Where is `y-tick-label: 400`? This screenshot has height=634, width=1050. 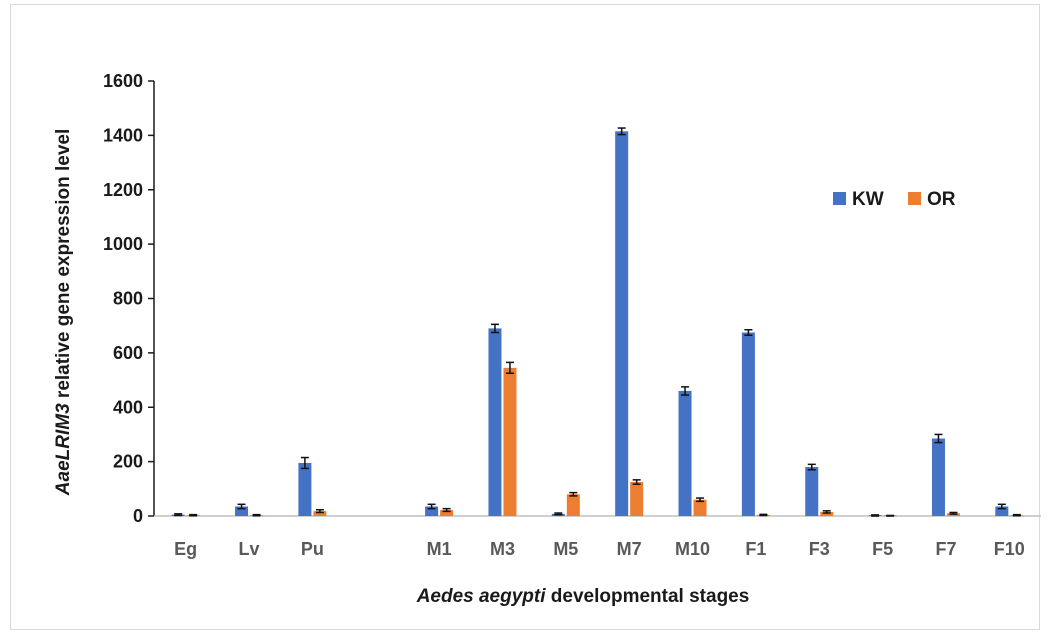 y-tick-label: 400 is located at coordinates (128, 407).